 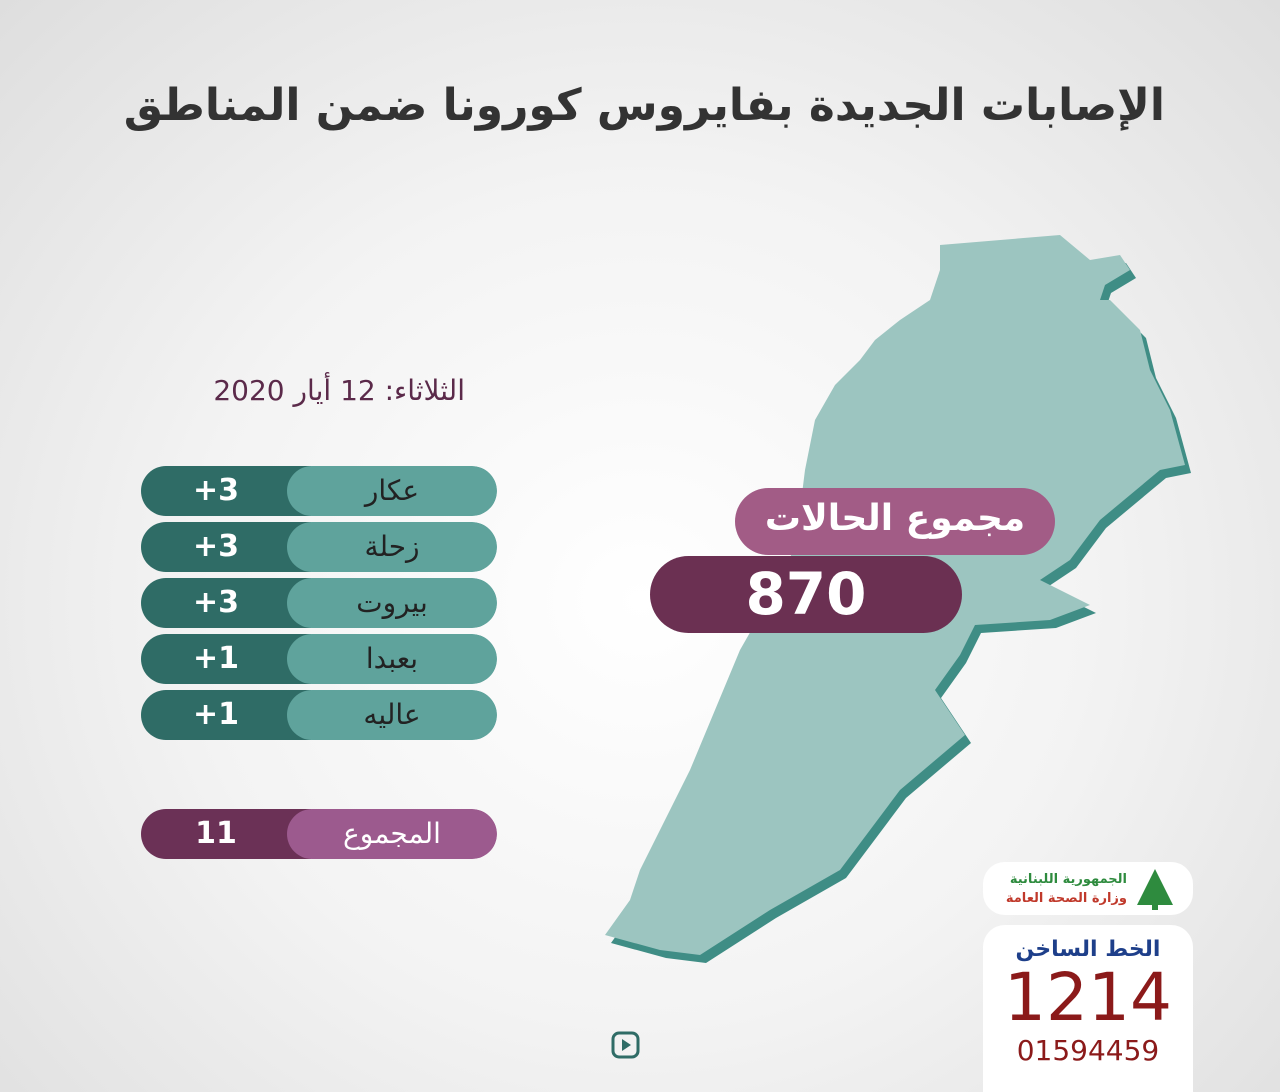 What do you see at coordinates (1088, 949) in the screenshot?
I see `hotline-label: الخط الساخن` at bounding box center [1088, 949].